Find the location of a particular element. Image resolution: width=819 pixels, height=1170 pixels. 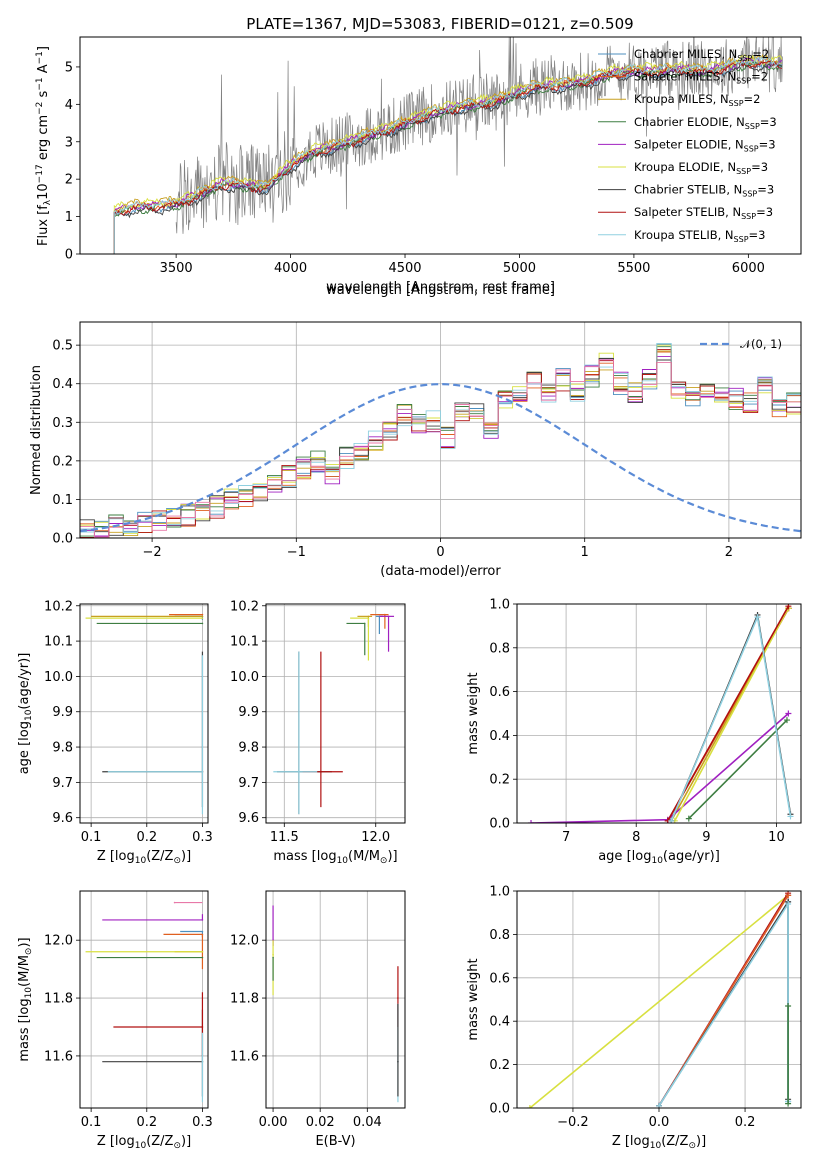

y-tick-label: 9.8 is located at coordinates (62, 748).